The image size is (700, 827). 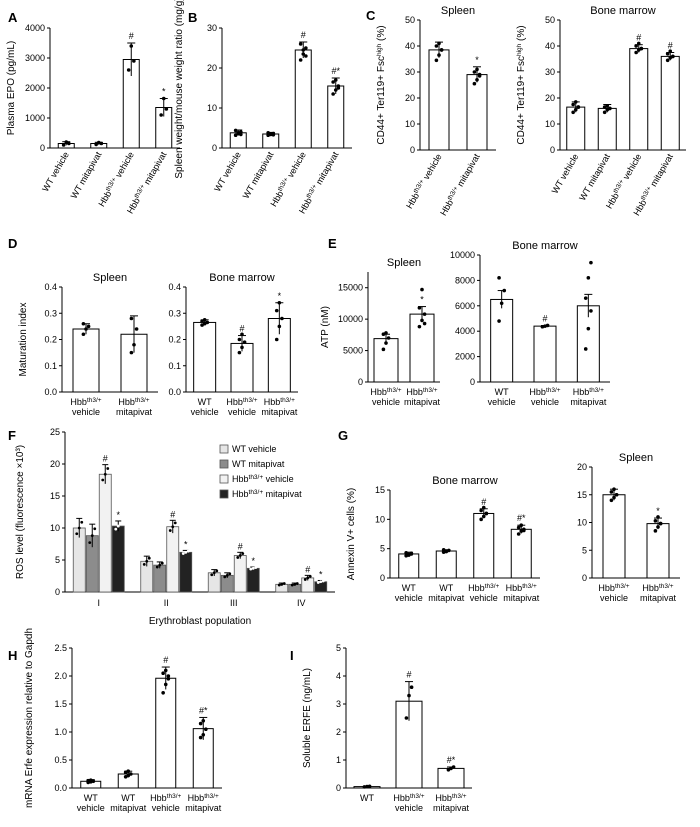 I want to click on bar-ii-s3, so click(x=186, y=572).